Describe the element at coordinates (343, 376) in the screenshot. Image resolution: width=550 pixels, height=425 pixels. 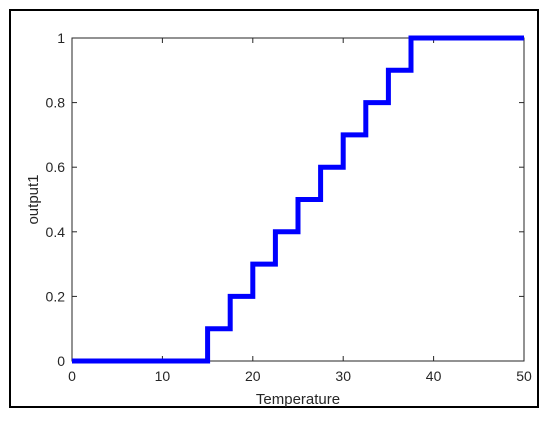
I see `x-tick-label: 30` at that location.